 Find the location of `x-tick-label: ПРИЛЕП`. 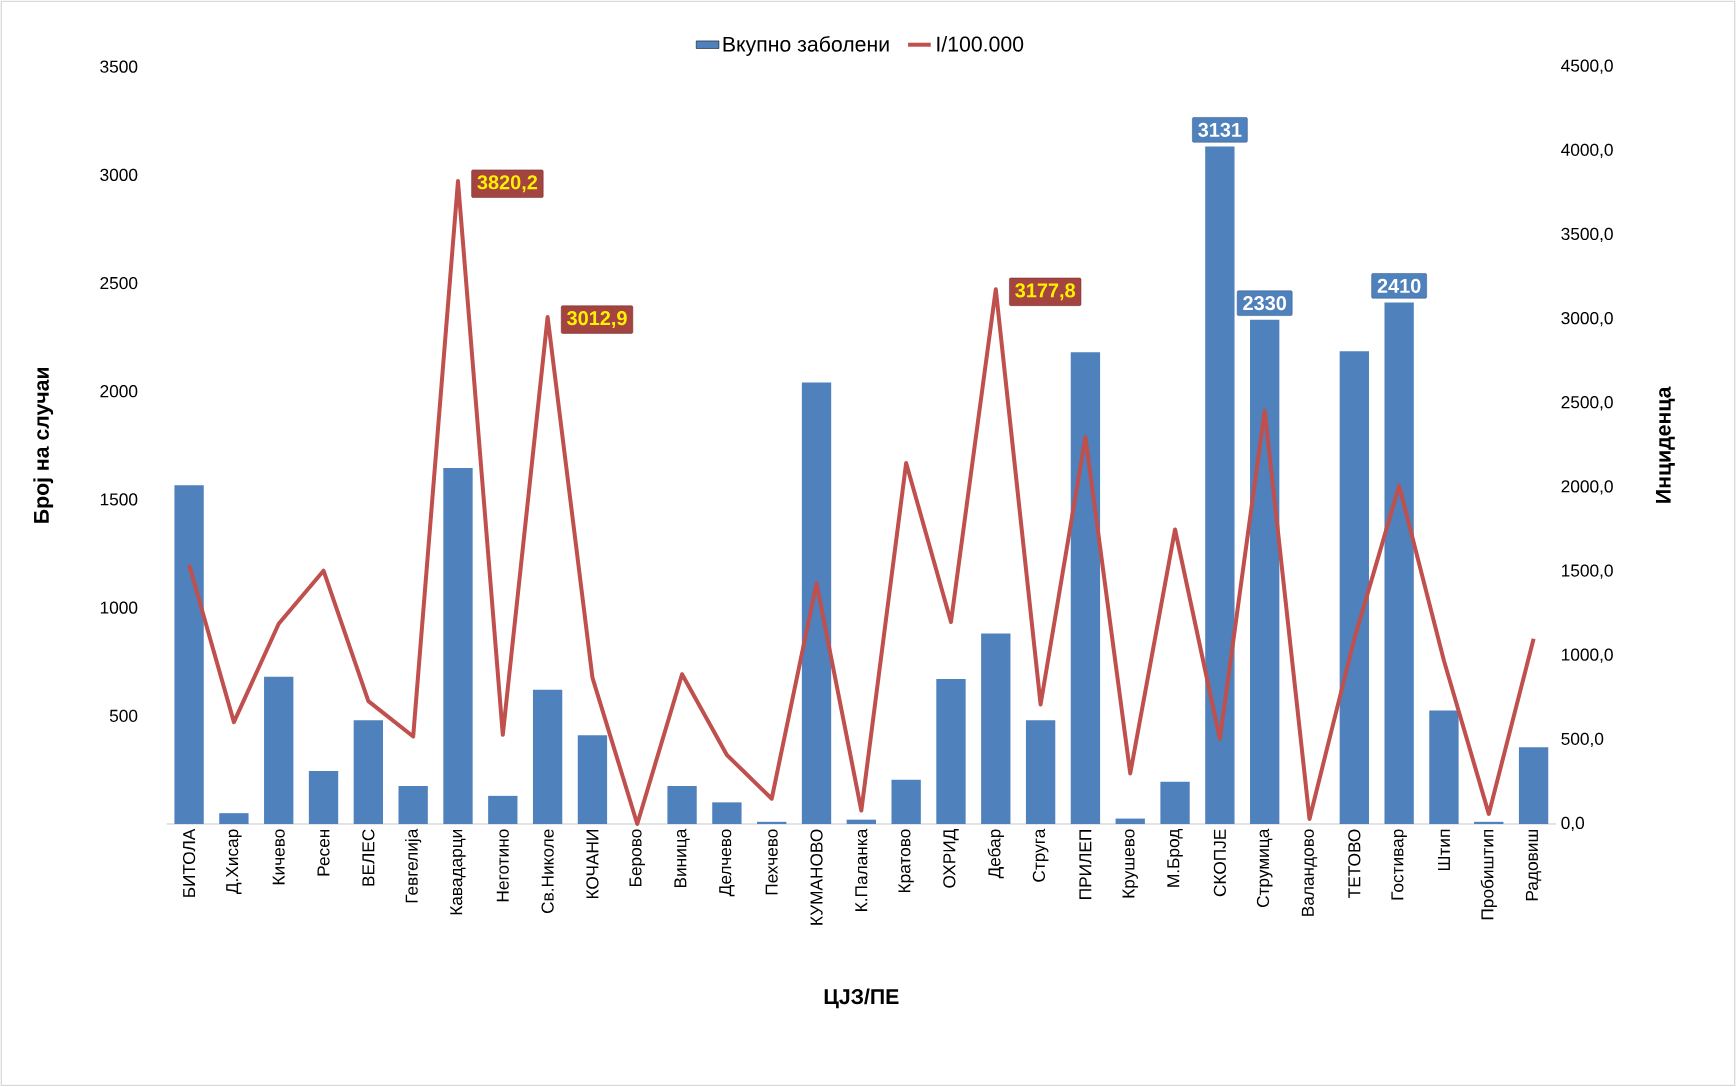

x-tick-label: ПРИЛЕП is located at coordinates (1085, 865).